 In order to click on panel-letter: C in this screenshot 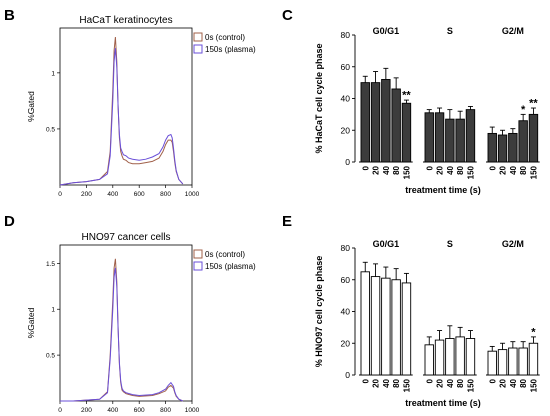, I will do `click(287, 15)`.